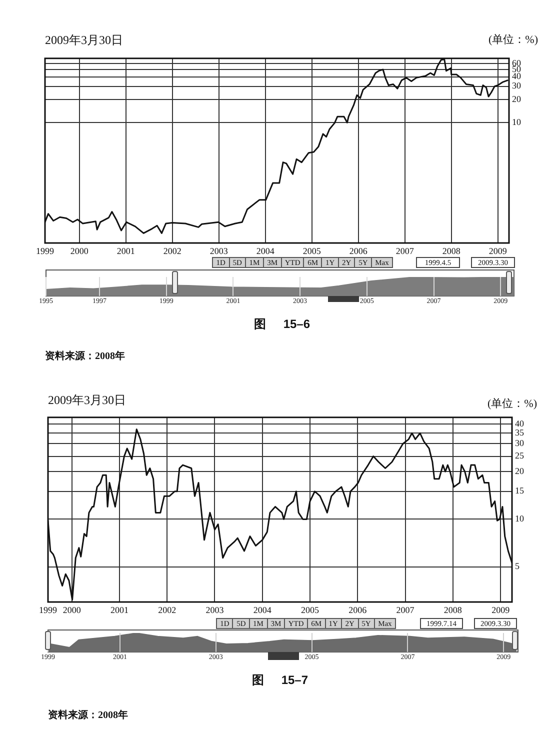 Image resolution: width=556 pixels, height=749 pixels. I want to click on y-tick-label: 60, so click(517, 63).